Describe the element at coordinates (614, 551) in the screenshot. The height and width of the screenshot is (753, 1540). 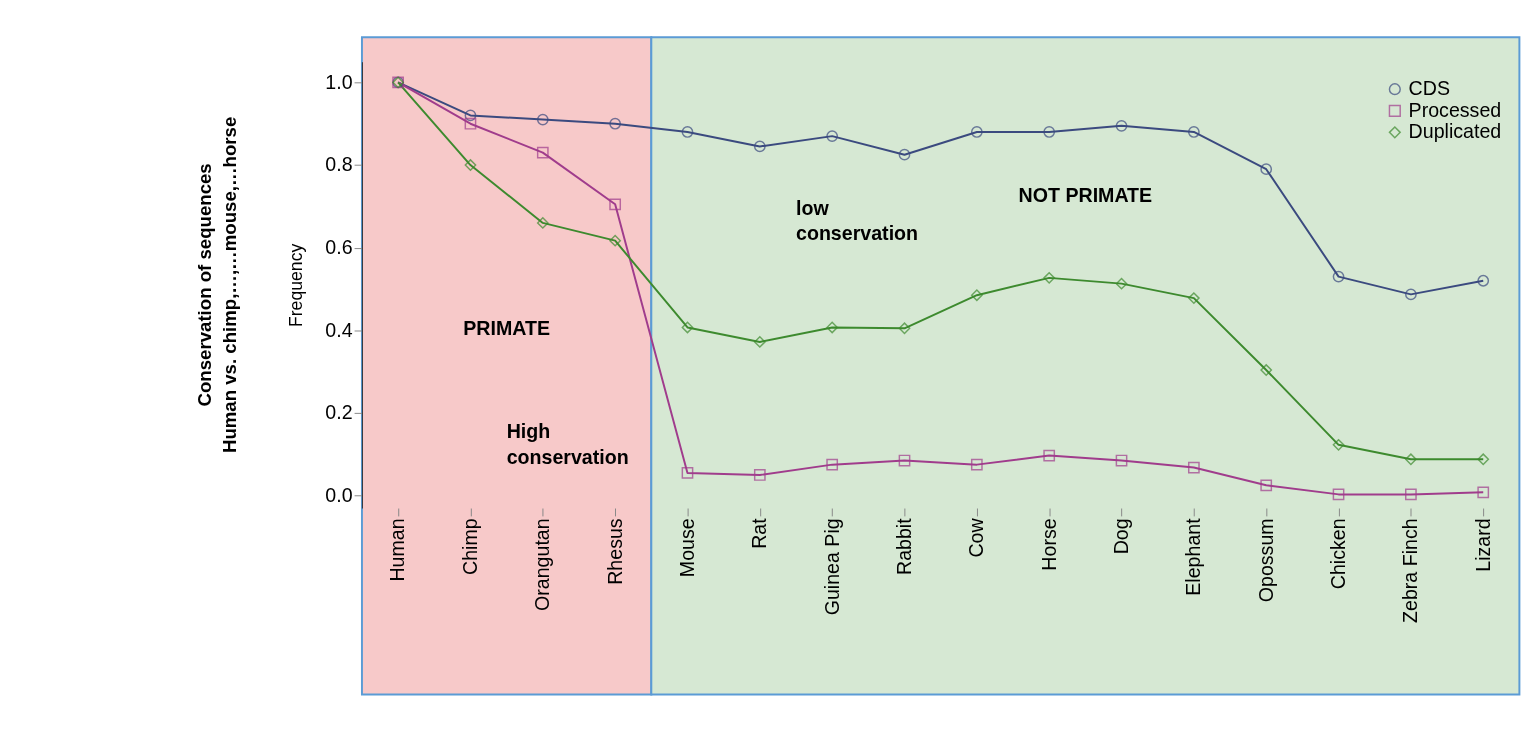
I see `x-tick-label: Rhesus` at that location.